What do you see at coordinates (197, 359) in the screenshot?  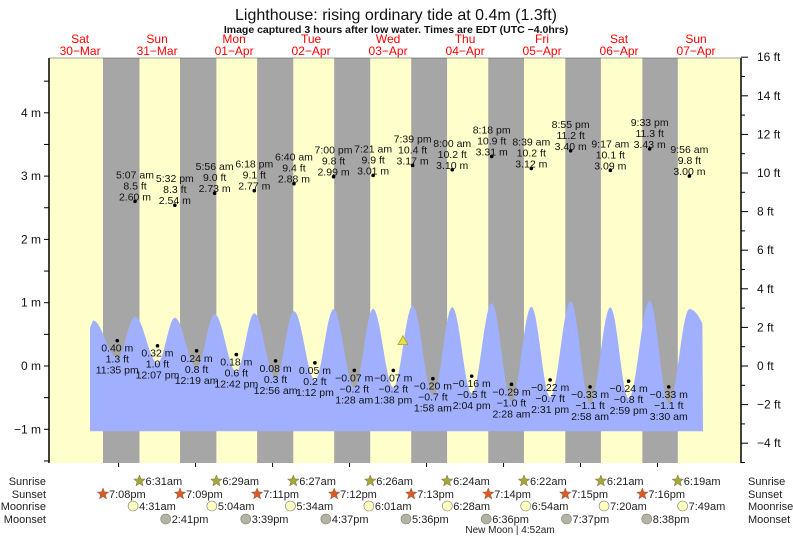 I see `low-tide-m: 0.24 m` at bounding box center [197, 359].